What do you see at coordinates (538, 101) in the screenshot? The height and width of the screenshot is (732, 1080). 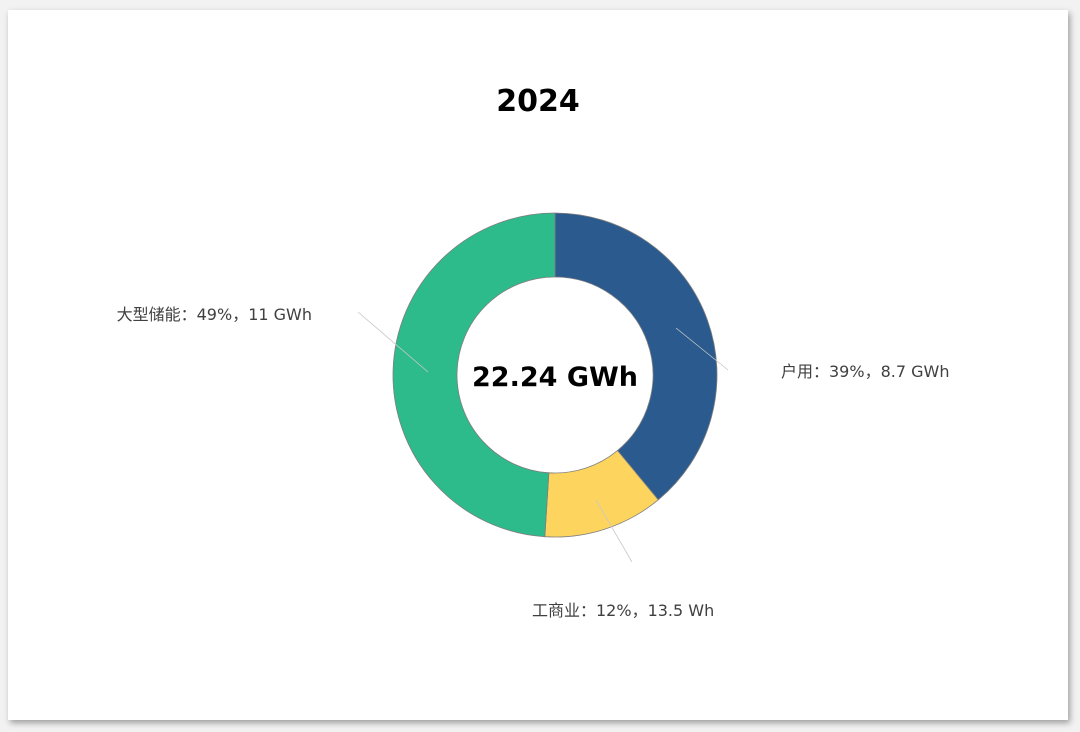 I see `chart-title: 2024` at bounding box center [538, 101].